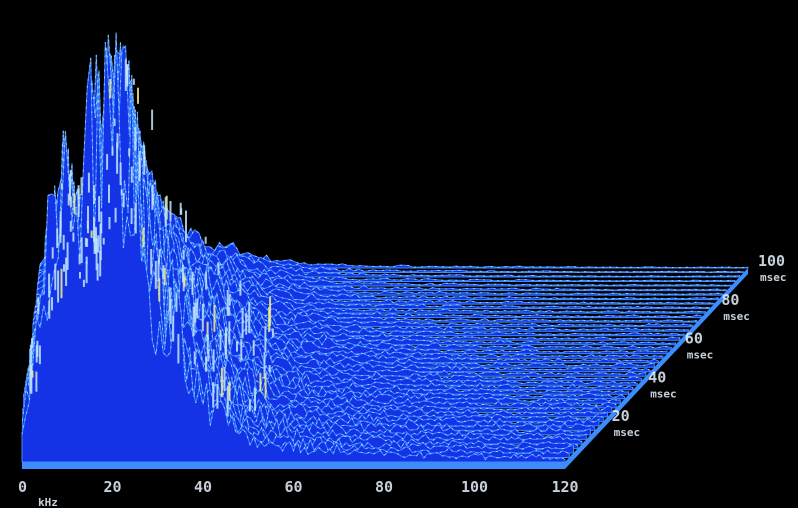 The image size is (798, 508). Describe the element at coordinates (22, 487) in the screenshot. I see `x-tick-label: 0` at that location.